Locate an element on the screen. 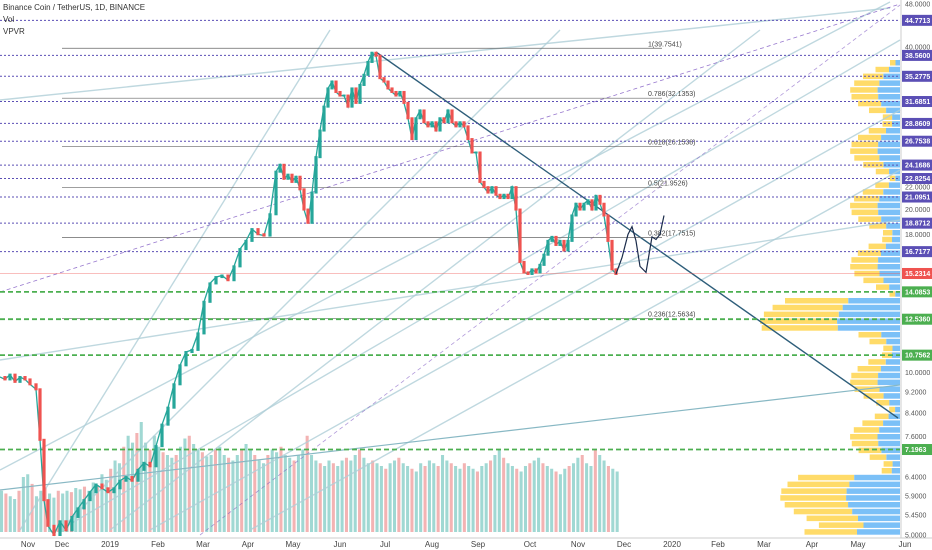 This screenshot has height=550, width=932. price-level-badge-label: 7.1963 is located at coordinates (916, 450).